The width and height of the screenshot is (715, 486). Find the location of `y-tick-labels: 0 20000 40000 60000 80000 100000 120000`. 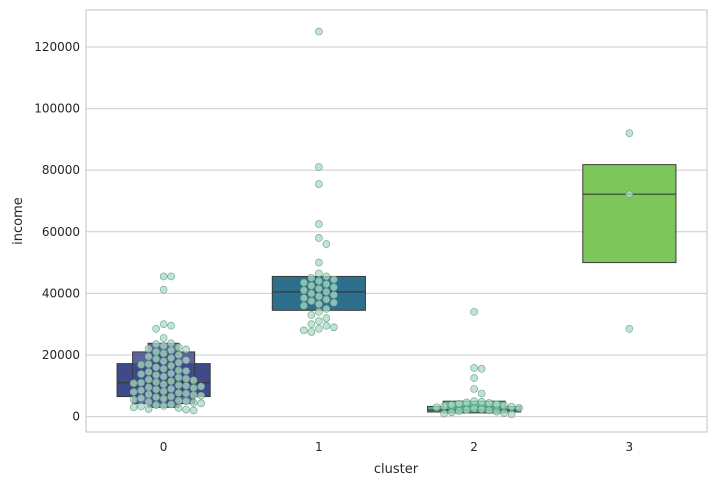

y-tick-labels: 0 20000 40000 60000 80000 100000 120000 is located at coordinates (57, 232).